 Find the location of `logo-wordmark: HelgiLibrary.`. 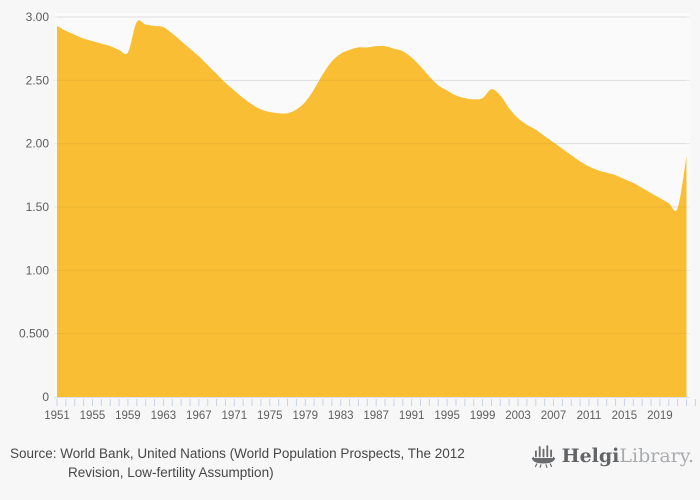

logo-wordmark: HelgiLibrary. is located at coordinates (628, 456).